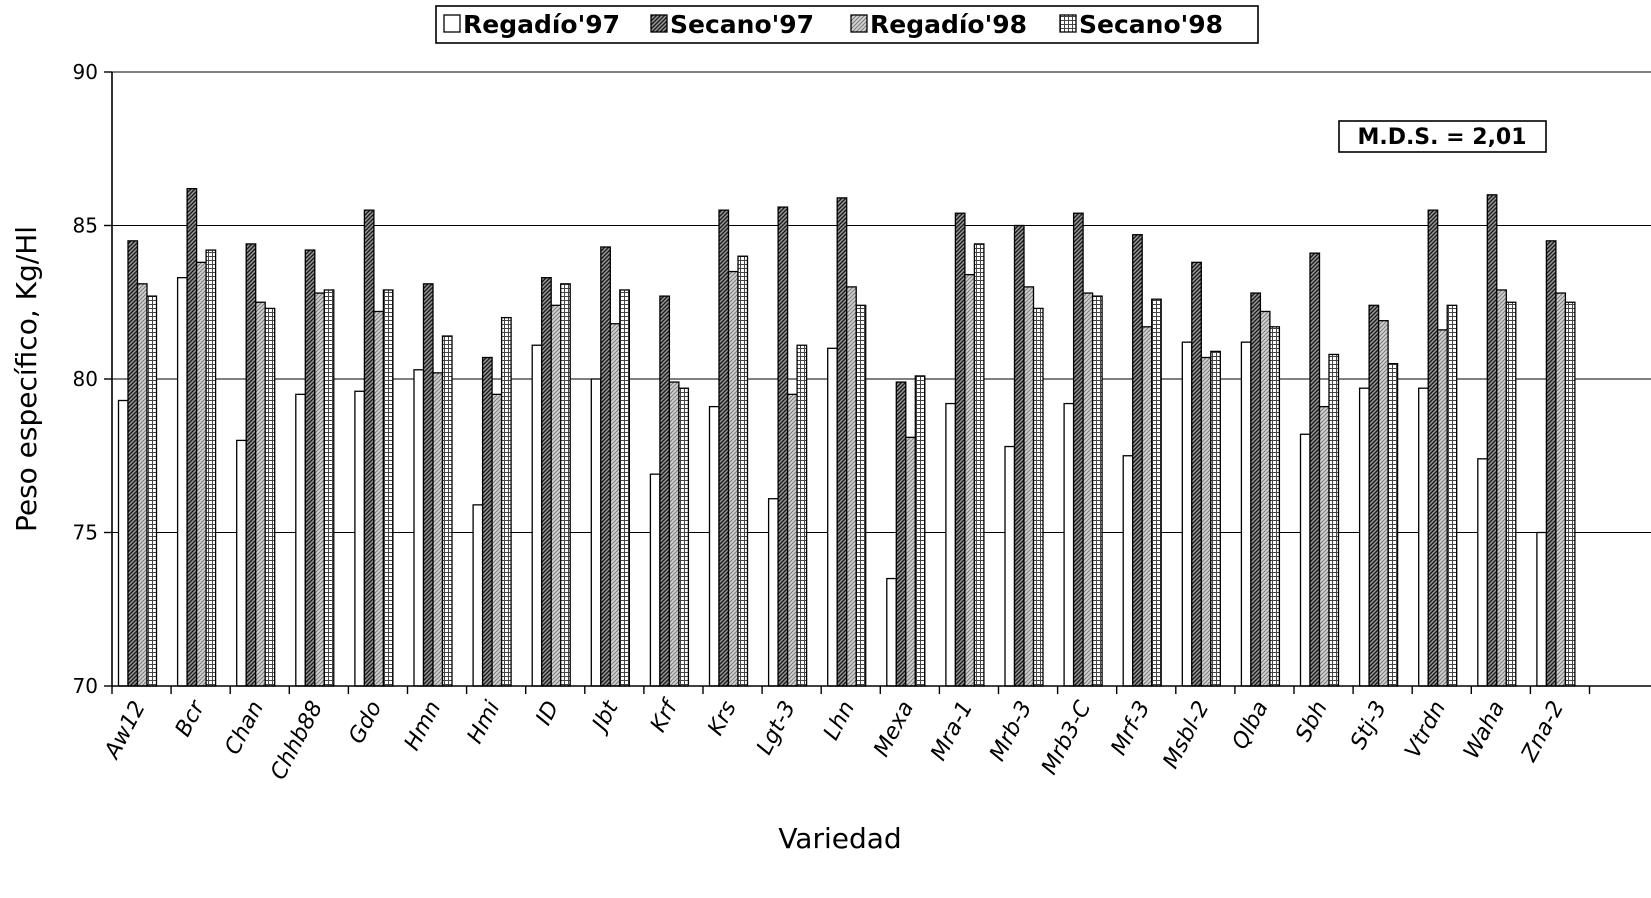 The image size is (1651, 898). I want to click on category-label: Krf, so click(665, 715).